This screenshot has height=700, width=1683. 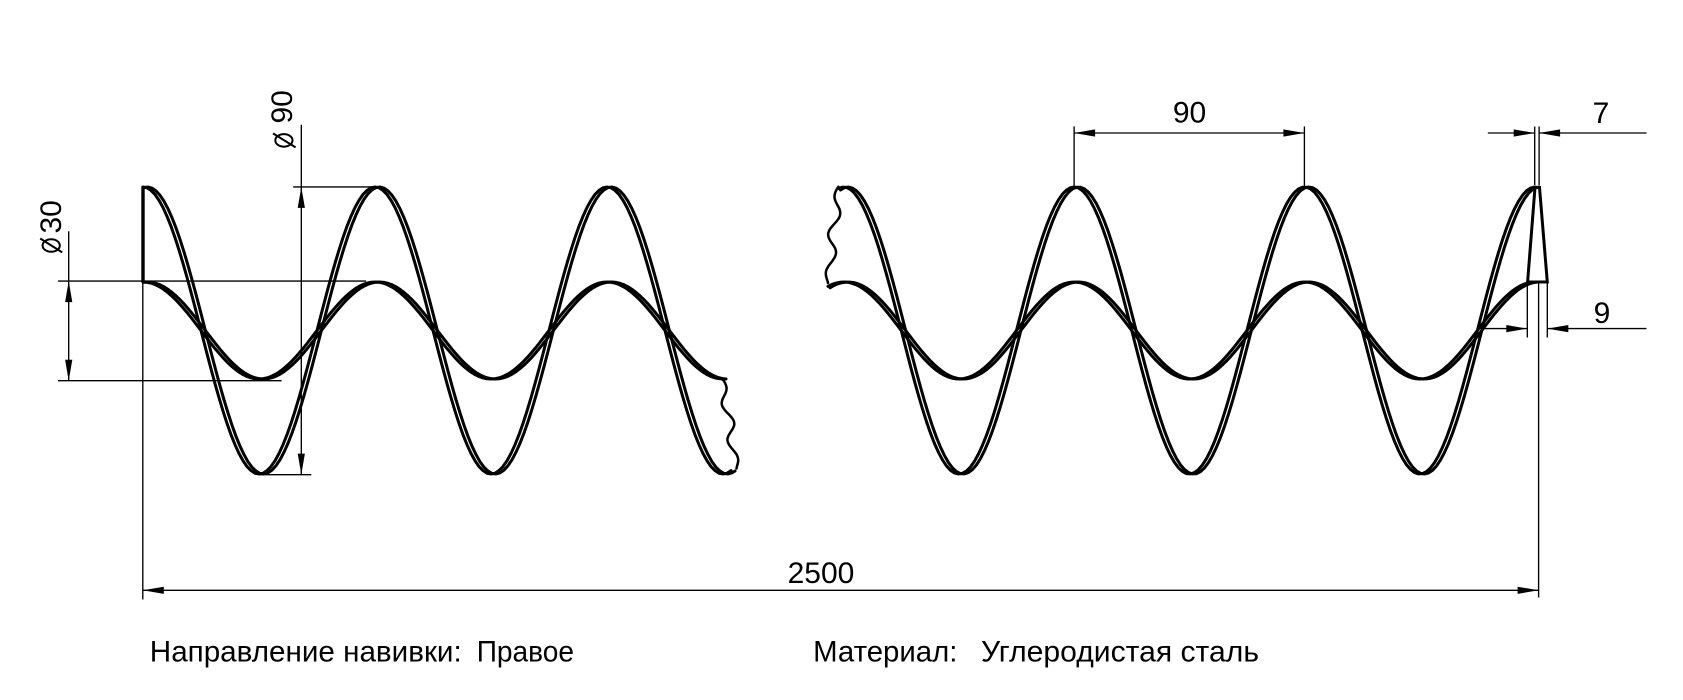 I want to click on svg-text: 30, so click(x=51, y=216).